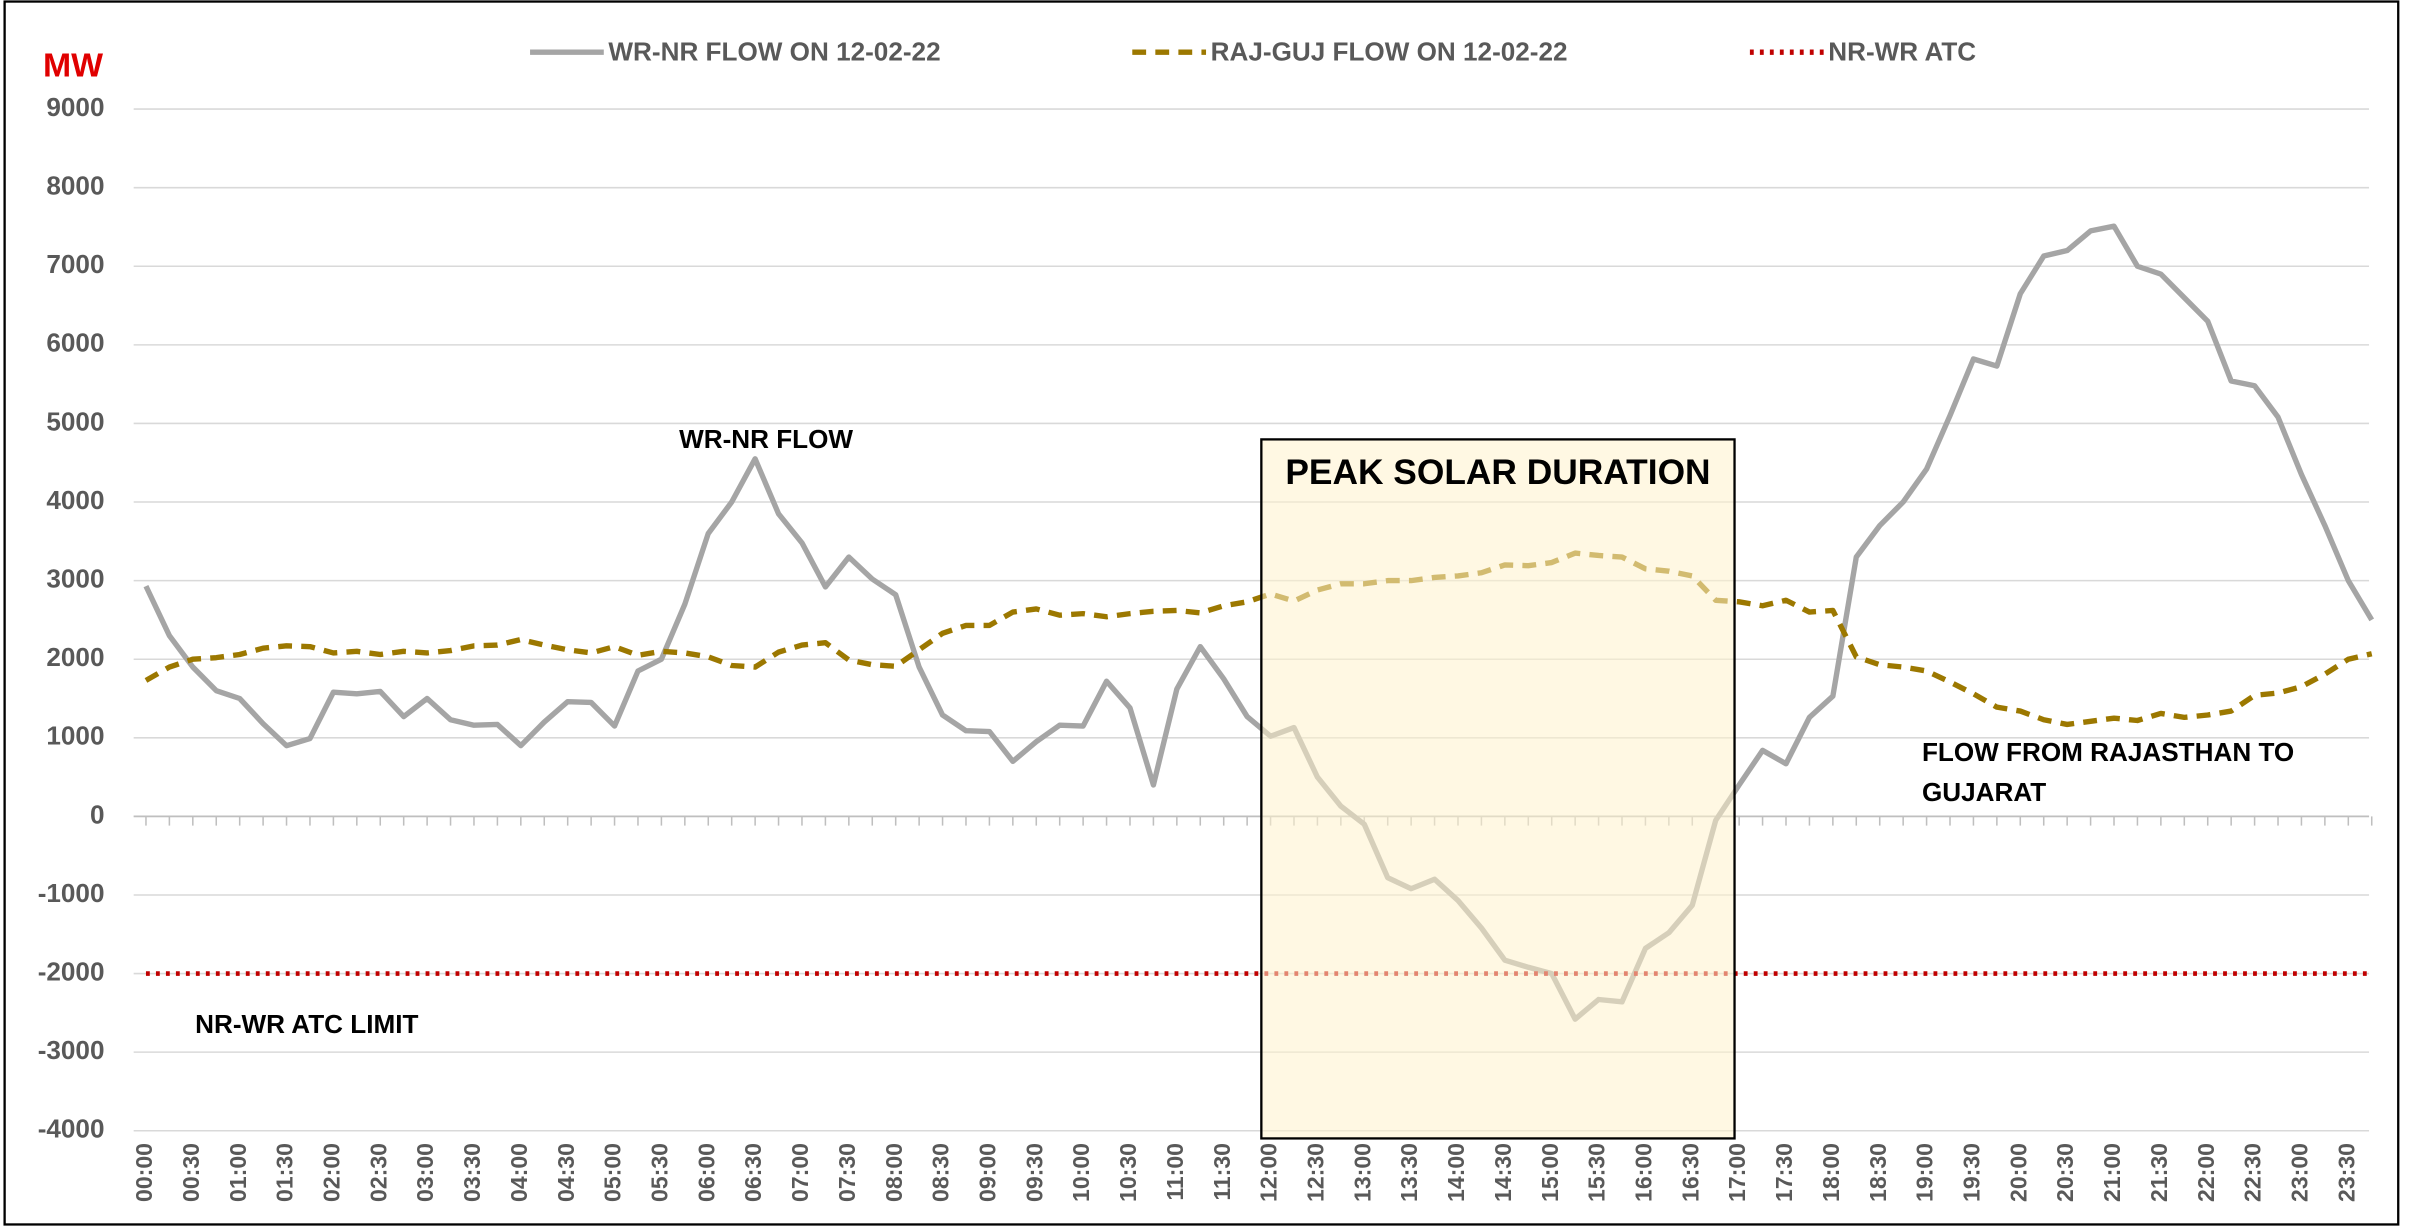  I want to click on x-tick-label: 12:30, so click(1316, 1172).